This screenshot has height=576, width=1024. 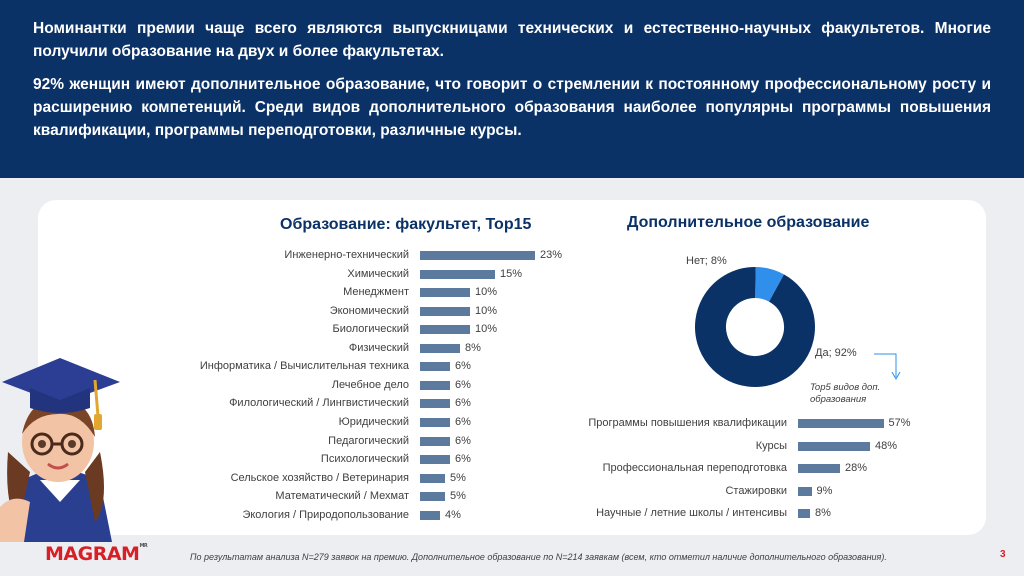 I want to click on category-label: Профессиональная переподготовка, so click(x=694, y=468).